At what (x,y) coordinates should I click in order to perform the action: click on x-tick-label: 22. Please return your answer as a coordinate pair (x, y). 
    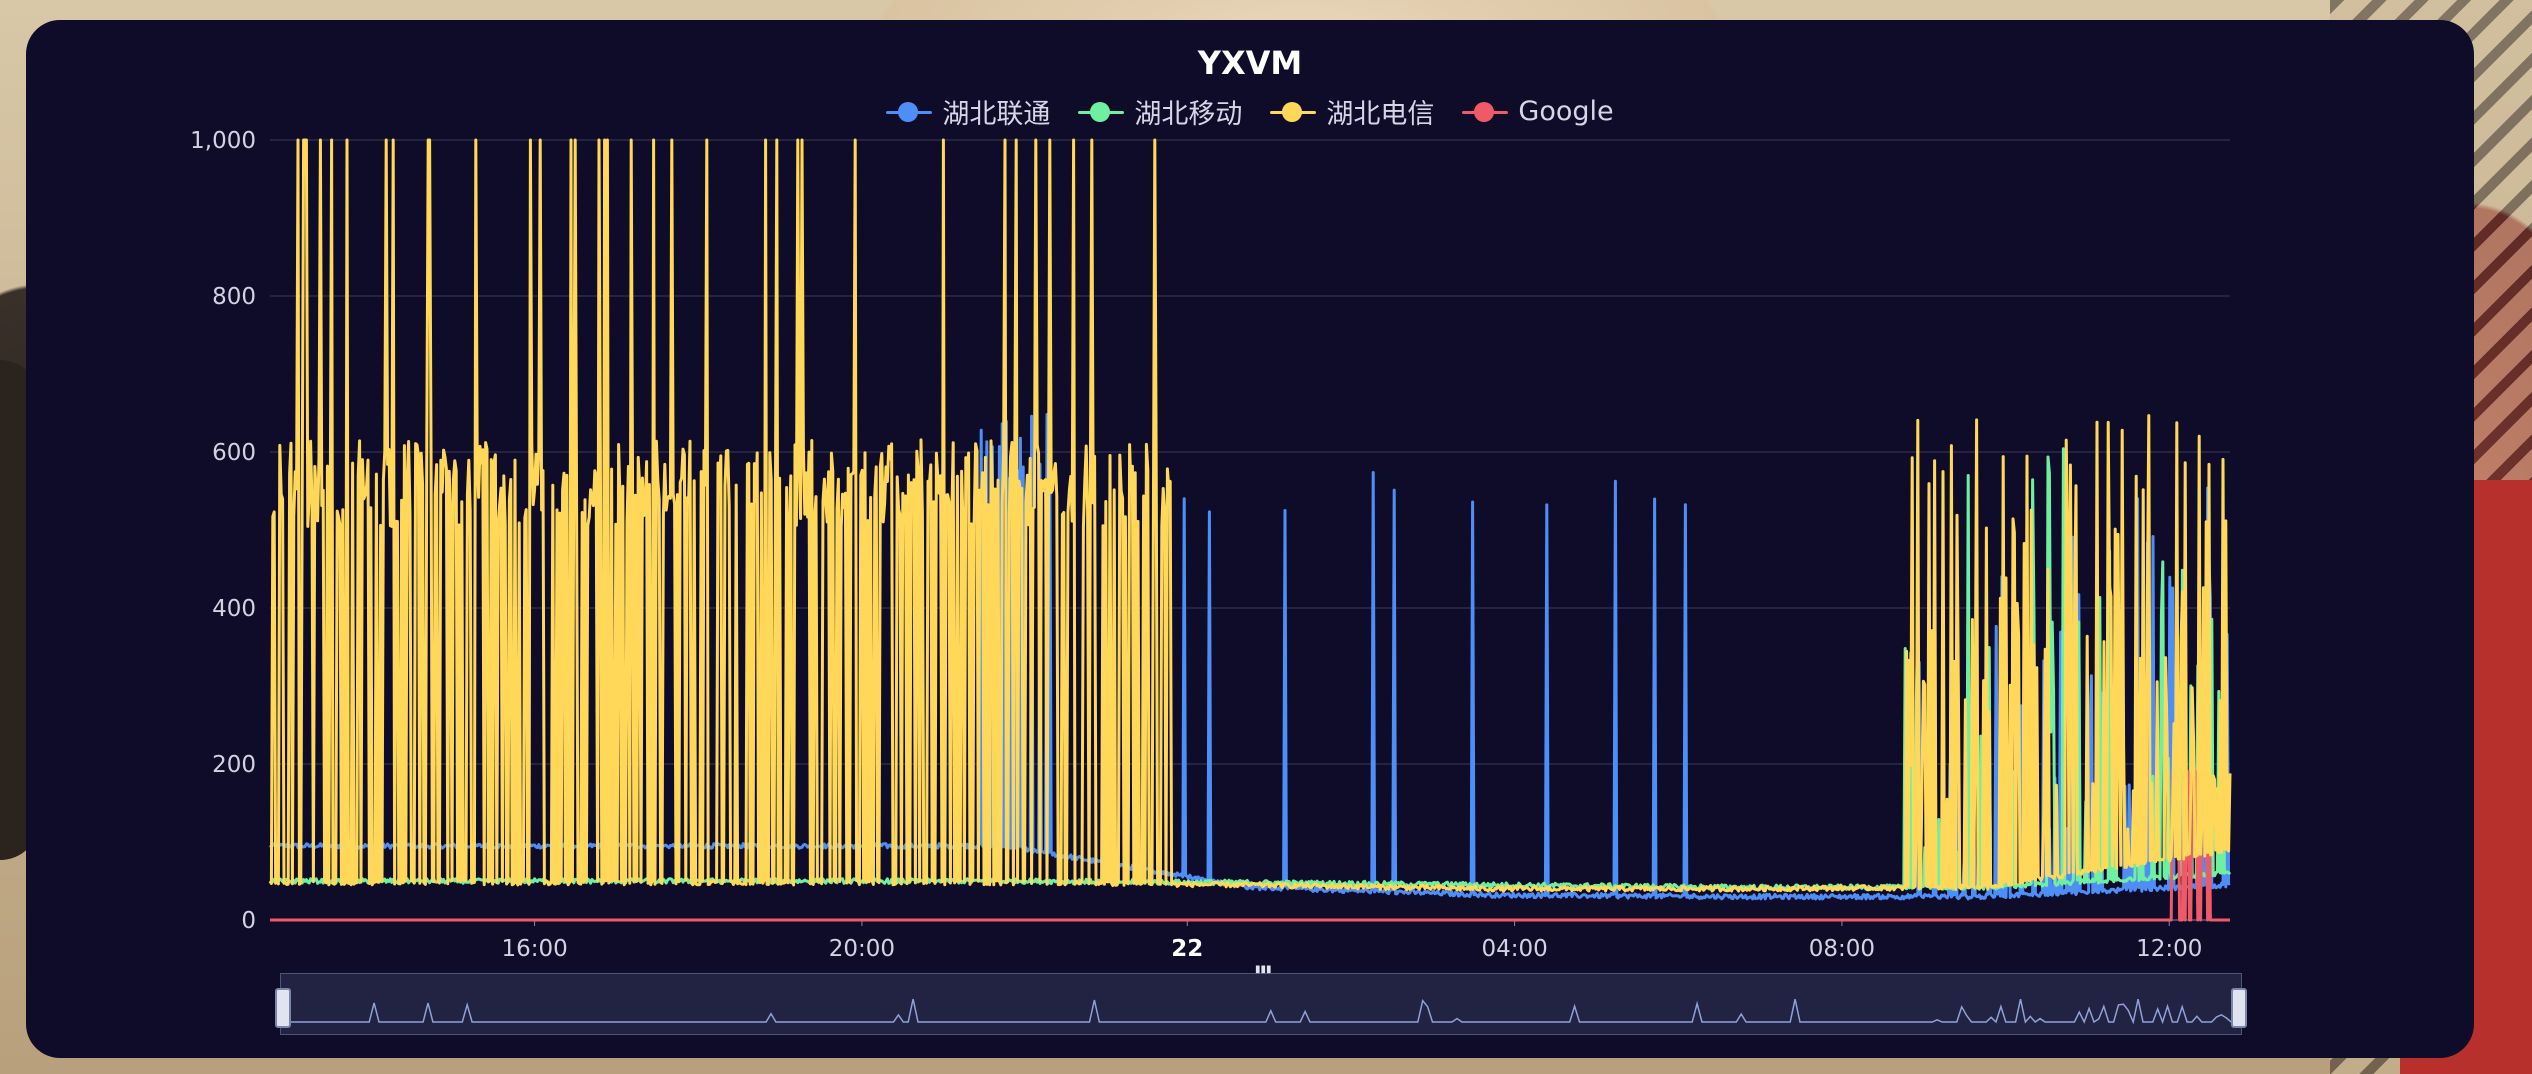
    Looking at the image, I should click on (1187, 949).